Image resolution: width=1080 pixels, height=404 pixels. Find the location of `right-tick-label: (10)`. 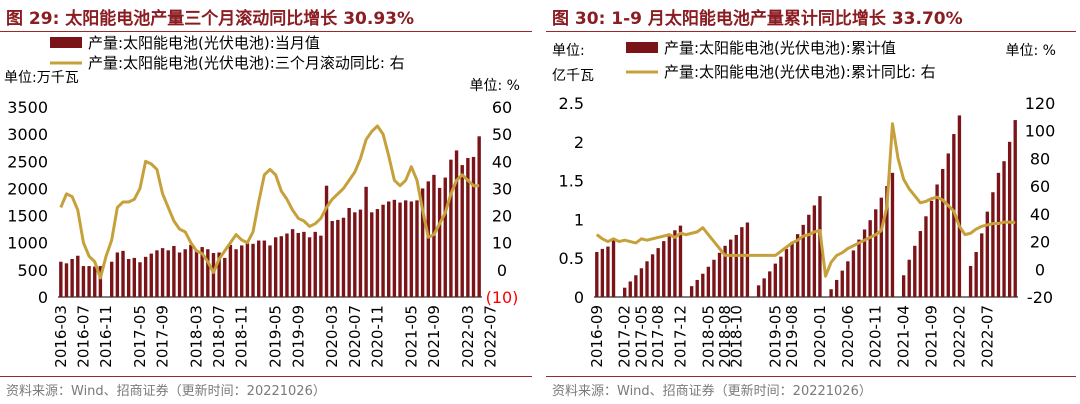

right-tick-label: (10) is located at coordinates (502, 297).